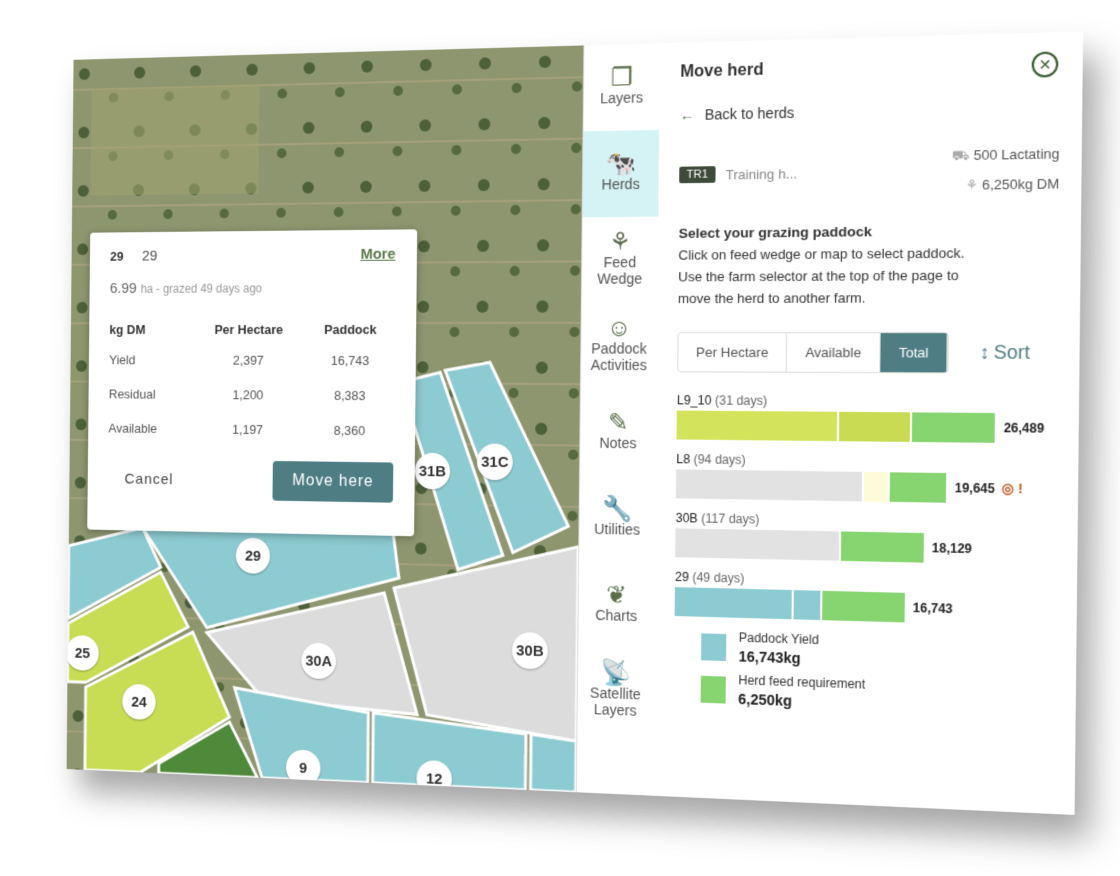  What do you see at coordinates (733, 352) in the screenshot?
I see `tab-per-hectare: Per Hectare` at bounding box center [733, 352].